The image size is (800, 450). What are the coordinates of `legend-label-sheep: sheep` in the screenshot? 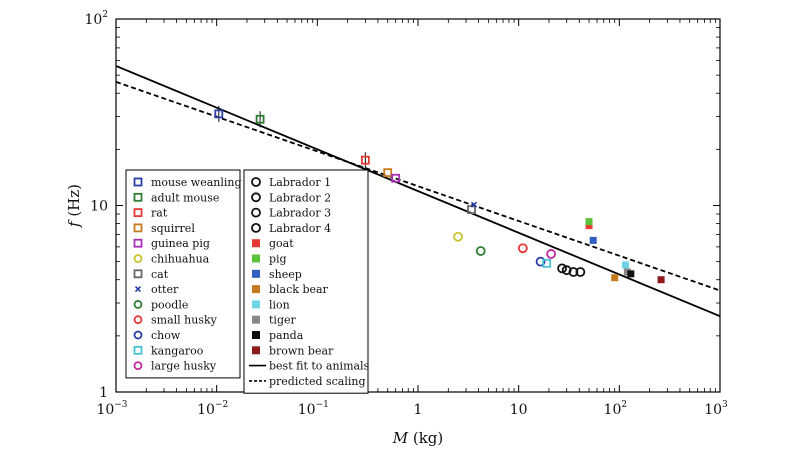 It's located at (285, 274).